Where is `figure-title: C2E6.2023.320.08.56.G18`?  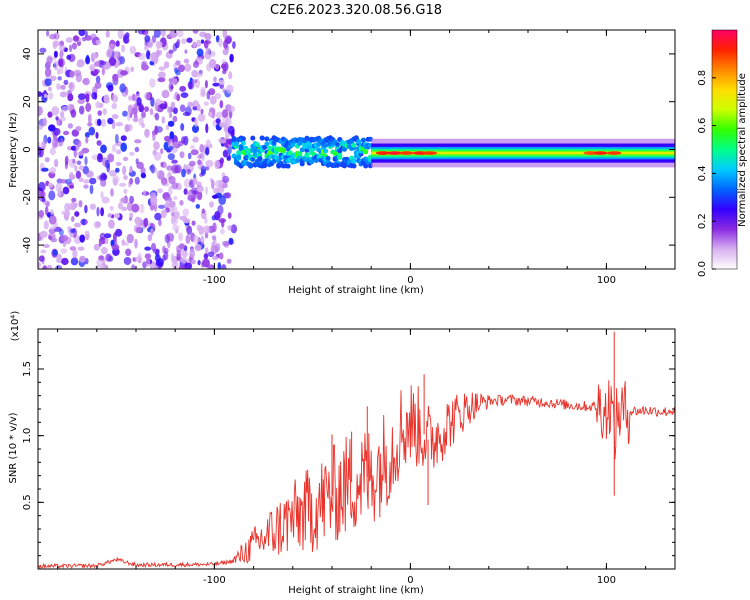 figure-title: C2E6.2023.320.08.56.G18 is located at coordinates (356, 10).